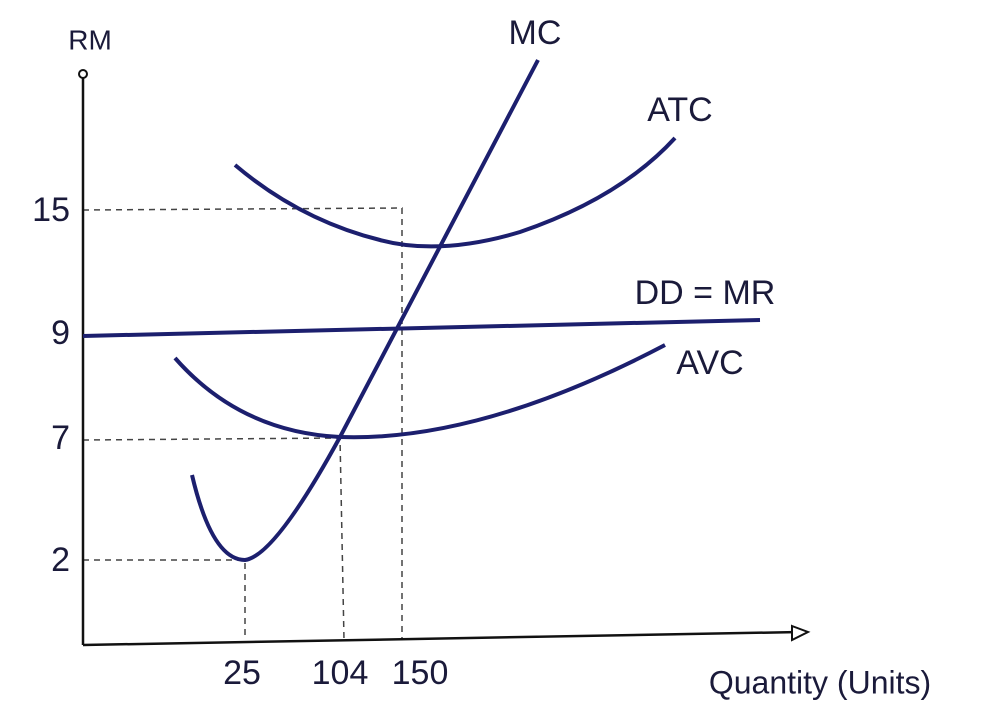 The width and height of the screenshot is (982, 713). Describe the element at coordinates (60, 333) in the screenshot. I see `y-tick-label: 9` at that location.